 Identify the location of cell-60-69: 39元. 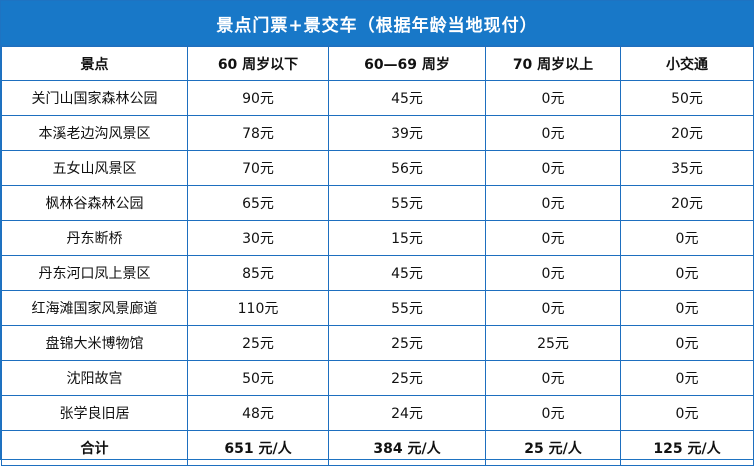
(407, 133).